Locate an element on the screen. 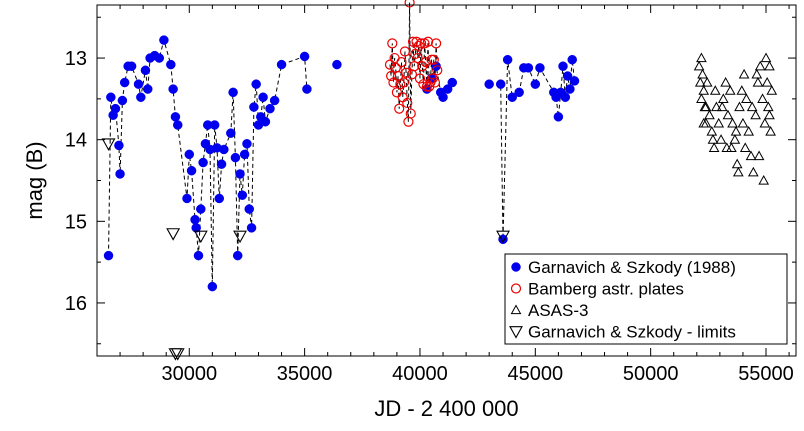  legend-box is located at coordinates (646, 299).